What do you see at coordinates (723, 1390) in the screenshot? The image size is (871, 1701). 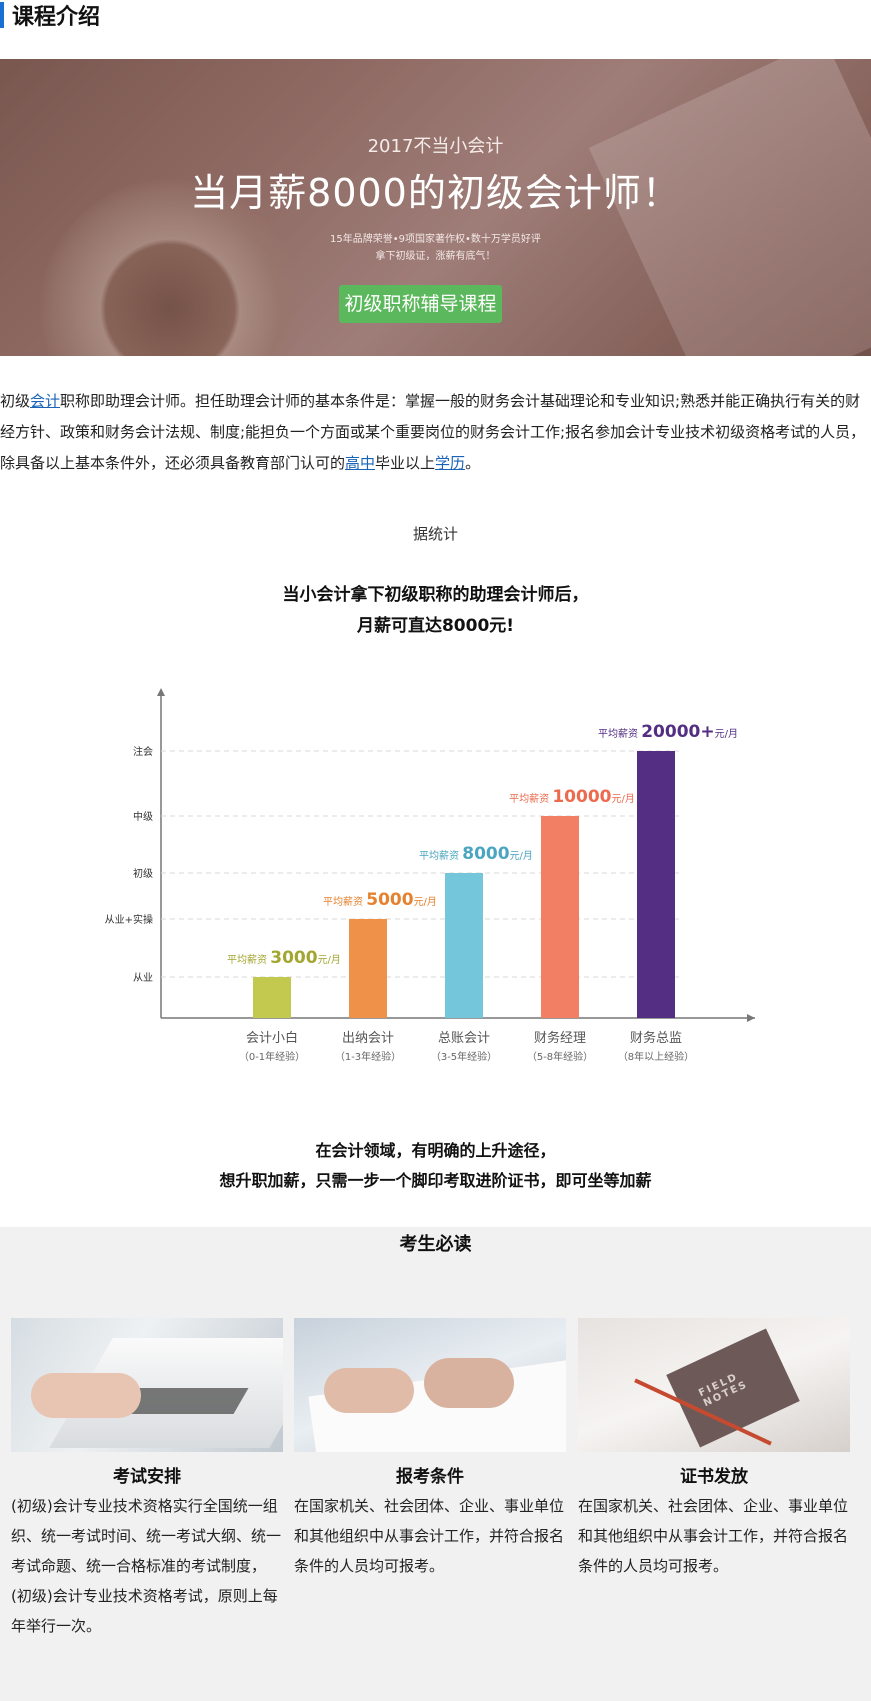 I see `notebook-cover-text: FIELD NOTES` at bounding box center [723, 1390].